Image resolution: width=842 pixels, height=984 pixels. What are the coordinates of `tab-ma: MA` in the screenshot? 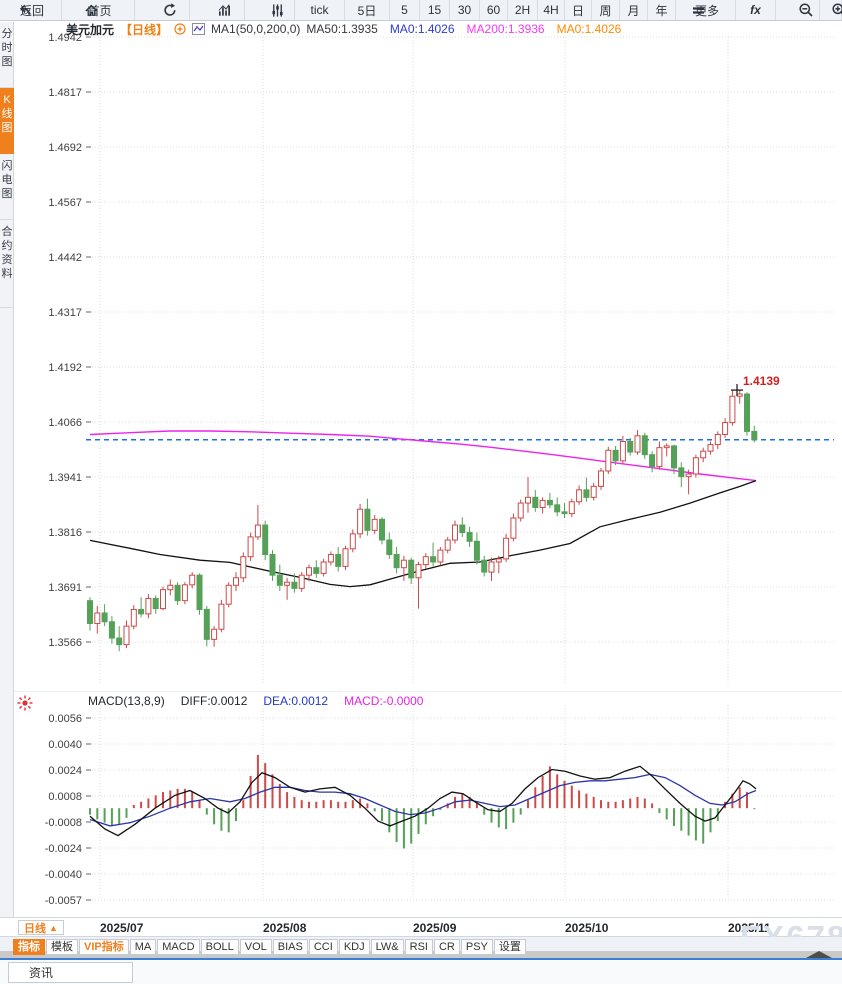 It's located at (143, 947).